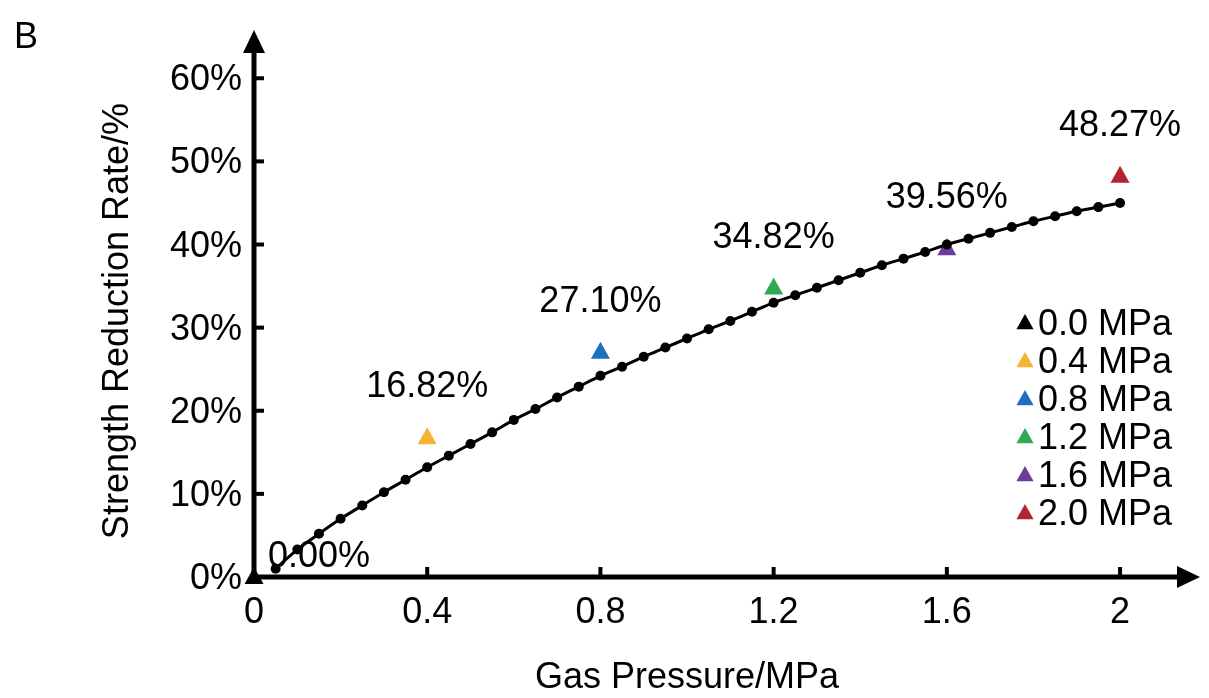 The height and width of the screenshot is (698, 1209). Describe the element at coordinates (600, 299) in the screenshot. I see `data-label: 27.10%` at that location.